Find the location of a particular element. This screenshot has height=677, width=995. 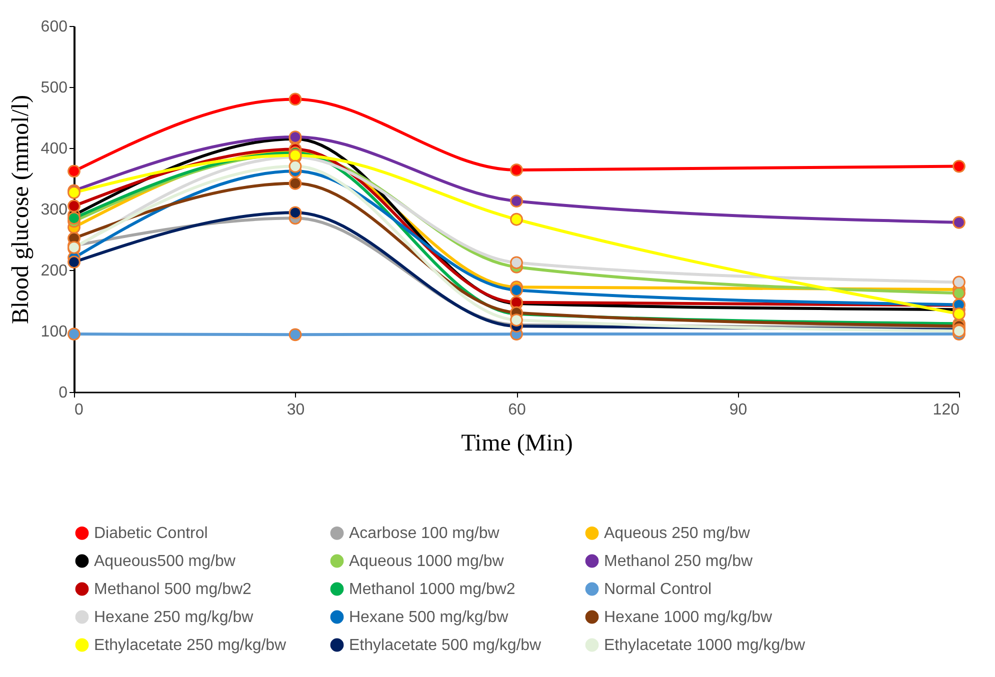

legend-label: Aqueous 250 mg/bw is located at coordinates (677, 533).